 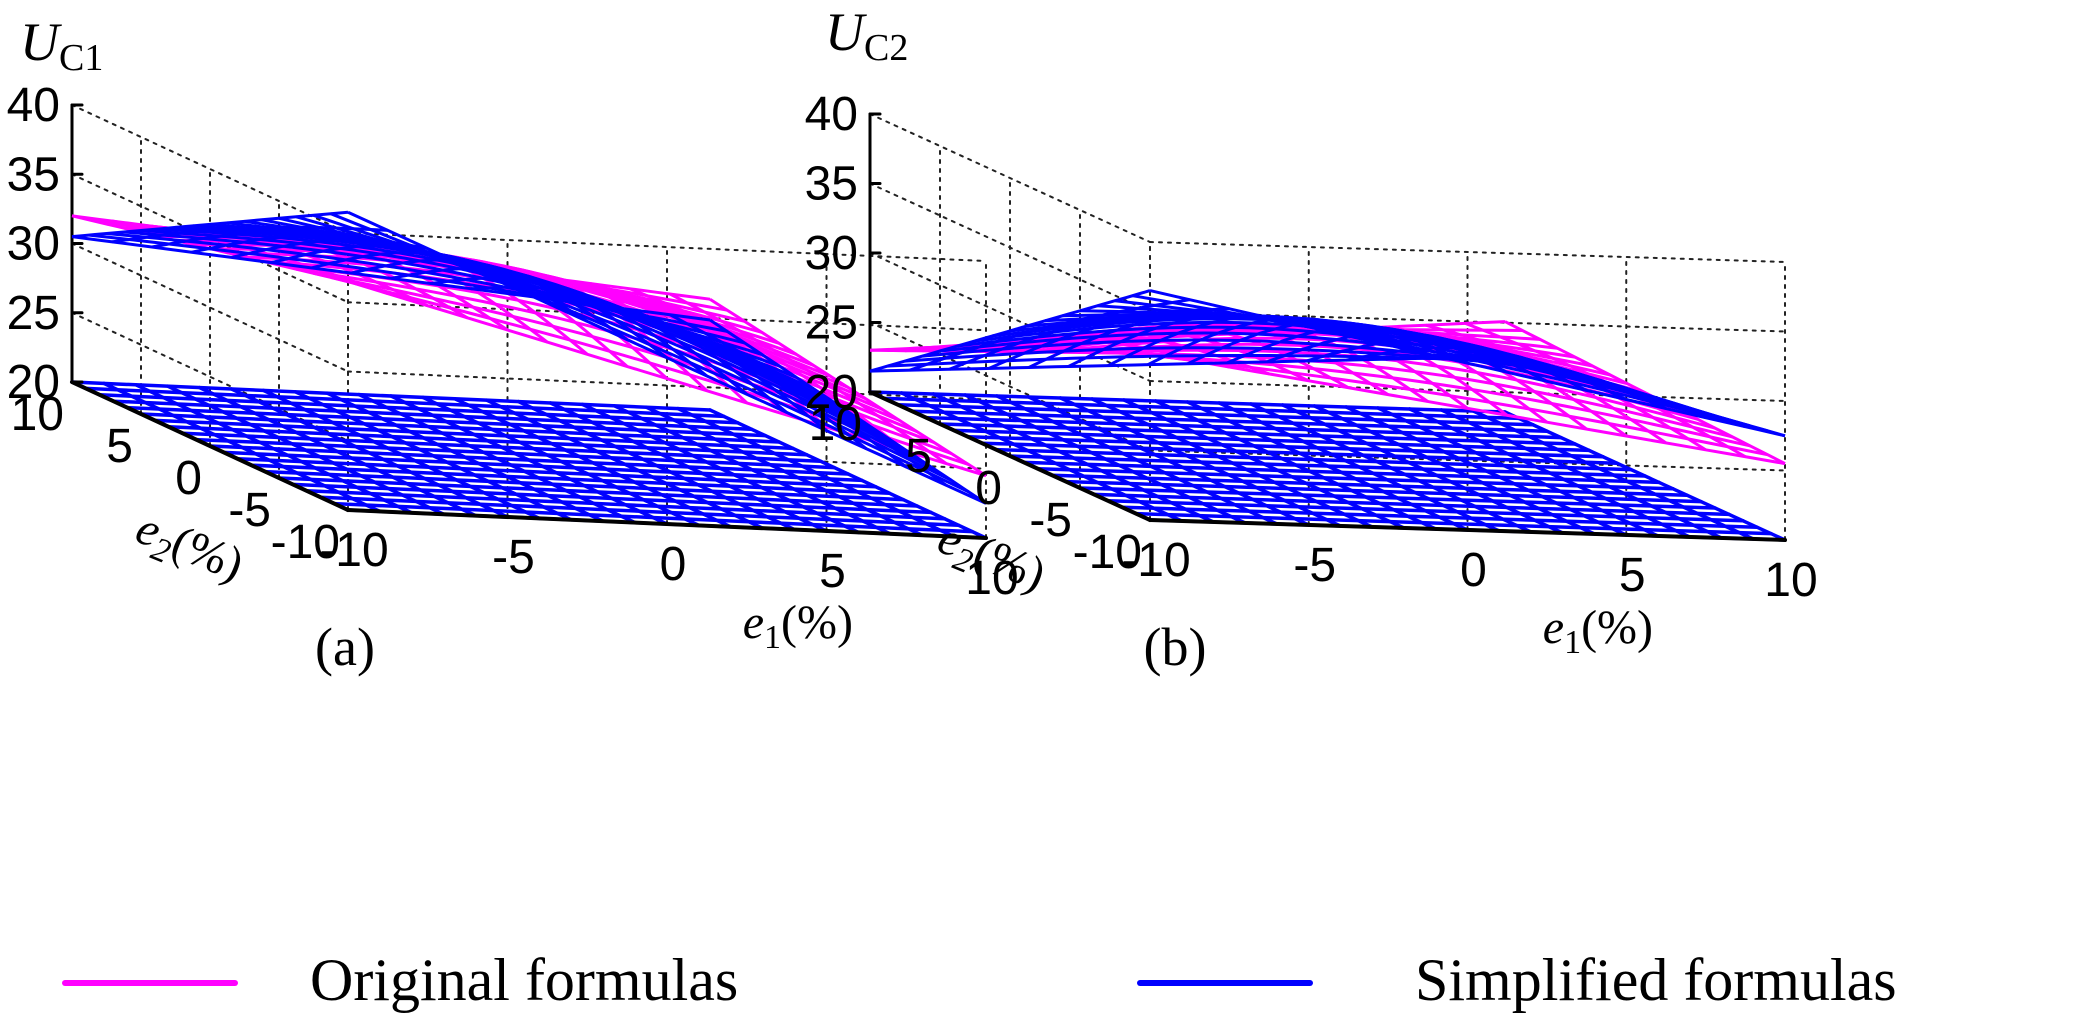 I want to click on e1-tick-label: 5, so click(x=832, y=571).